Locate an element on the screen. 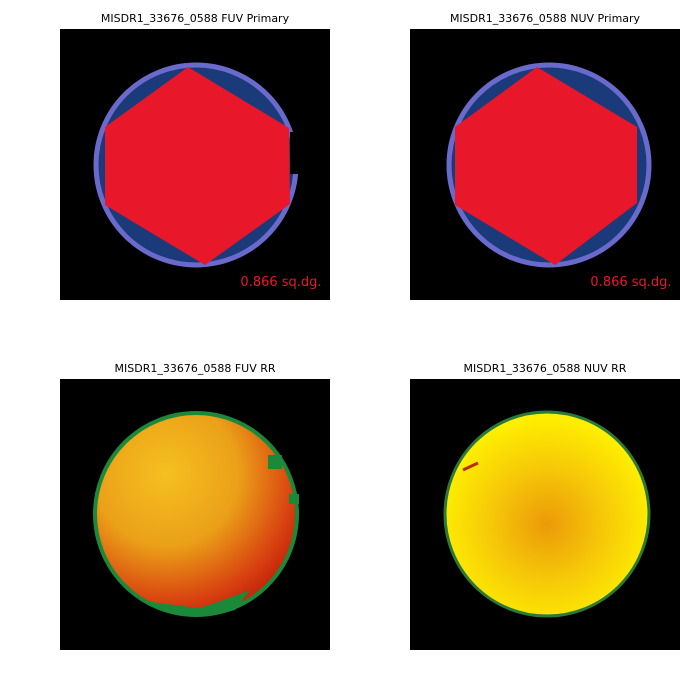 This screenshot has height=700, width=700. artifact is located at coordinates (470, 466).